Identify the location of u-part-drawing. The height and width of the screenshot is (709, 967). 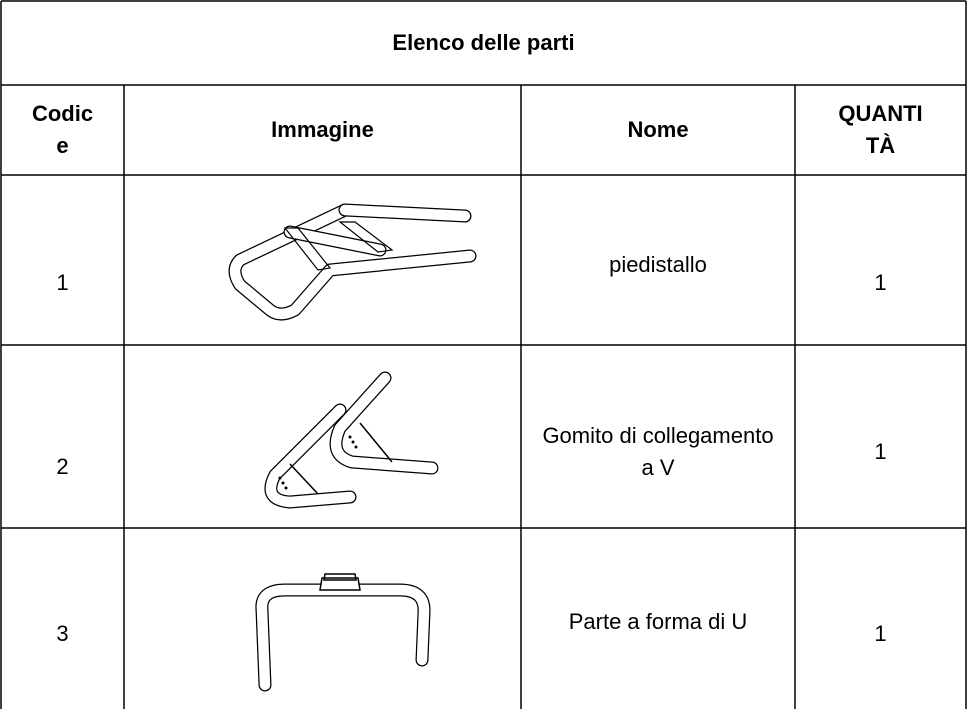
(343, 632).